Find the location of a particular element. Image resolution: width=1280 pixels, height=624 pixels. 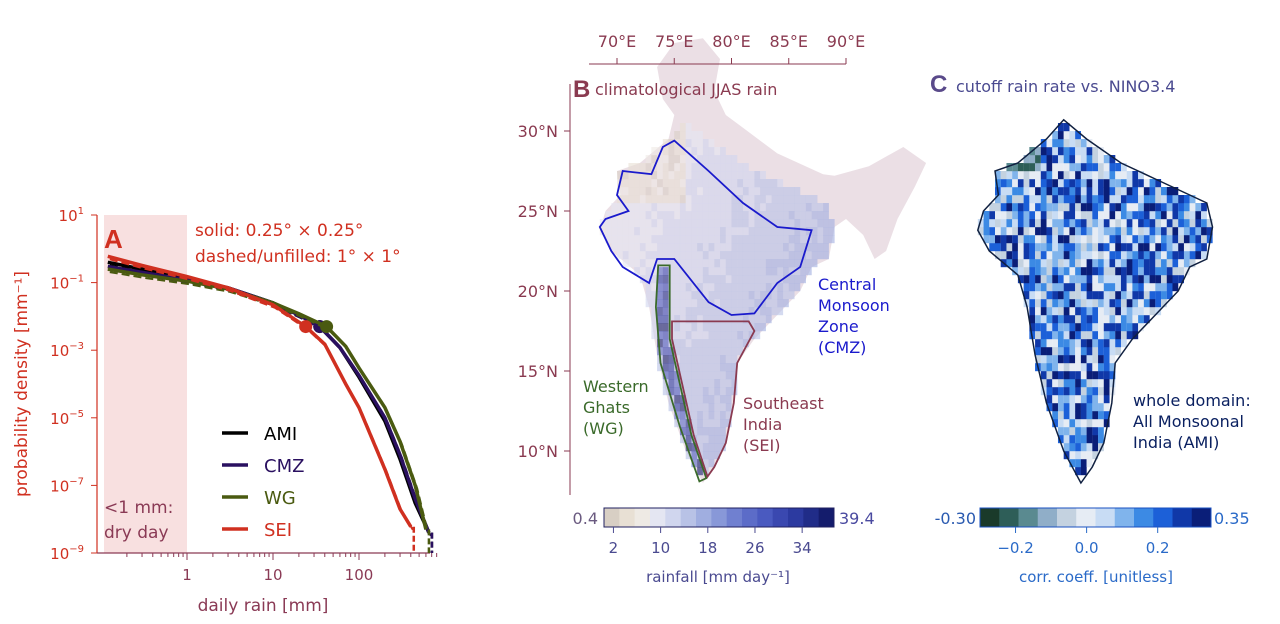

cutoff-marker-wg is located at coordinates (327, 327).